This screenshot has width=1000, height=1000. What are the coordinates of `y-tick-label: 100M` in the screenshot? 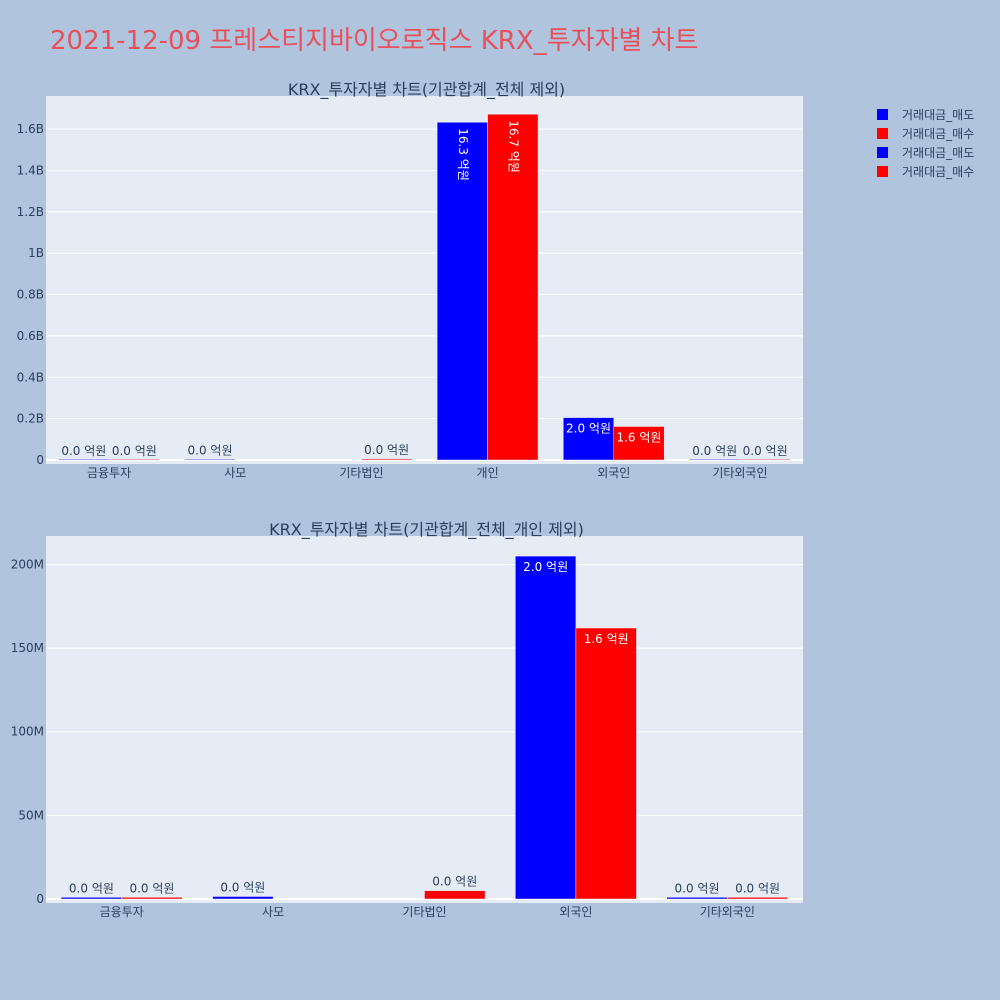 It's located at (27, 732).